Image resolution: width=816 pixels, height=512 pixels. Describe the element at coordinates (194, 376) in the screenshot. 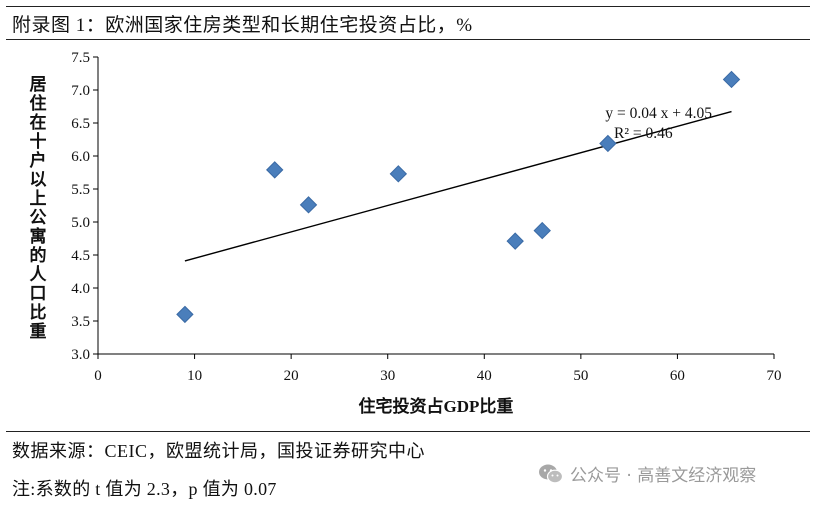

I see `x-tick-label: 10` at that location.